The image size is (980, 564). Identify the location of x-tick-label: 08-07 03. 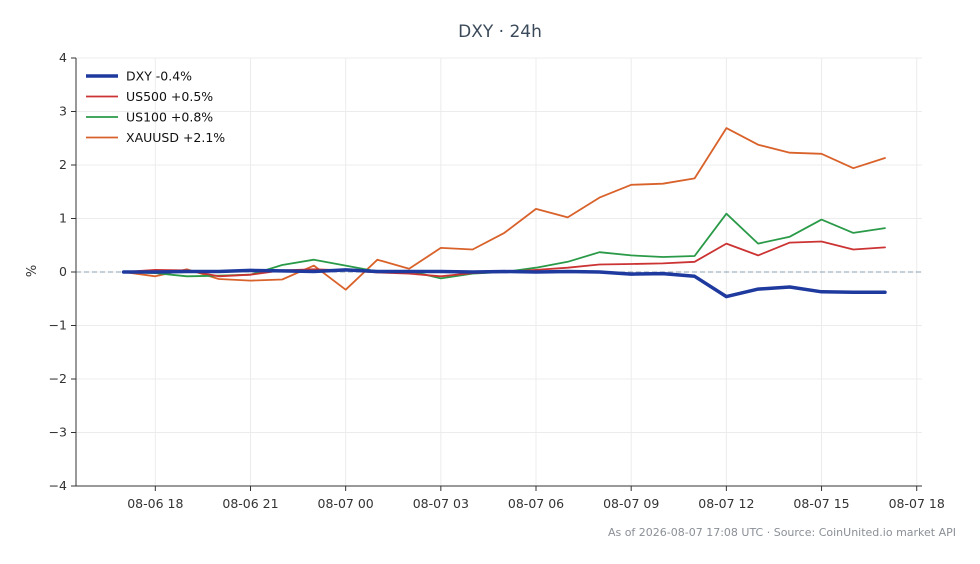
(441, 503).